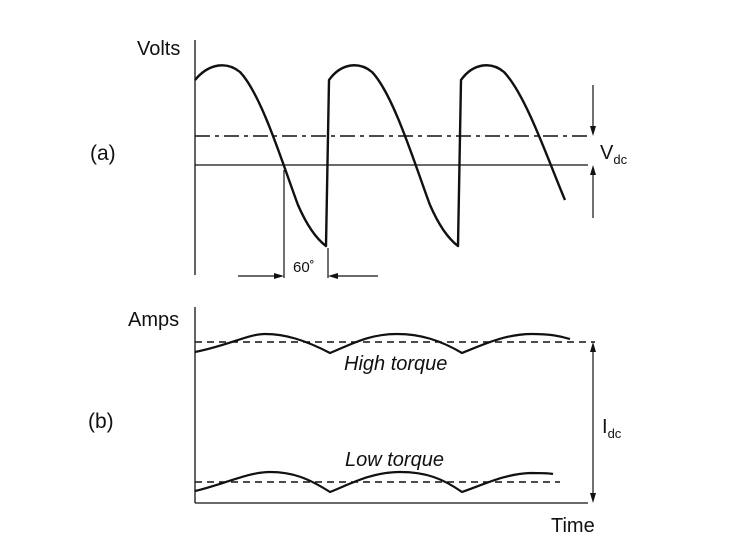 The height and width of the screenshot is (550, 738). What do you see at coordinates (279, 276) in the screenshot?
I see `angle-left-arrowhead` at bounding box center [279, 276].